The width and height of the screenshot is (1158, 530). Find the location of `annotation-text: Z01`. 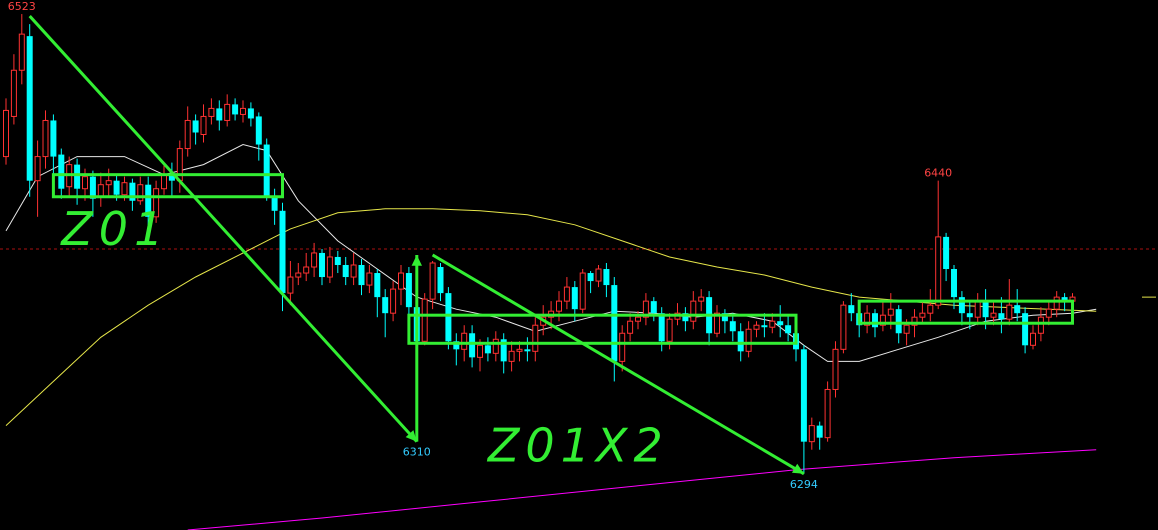

annotation-text: Z01 is located at coordinates (114, 229).